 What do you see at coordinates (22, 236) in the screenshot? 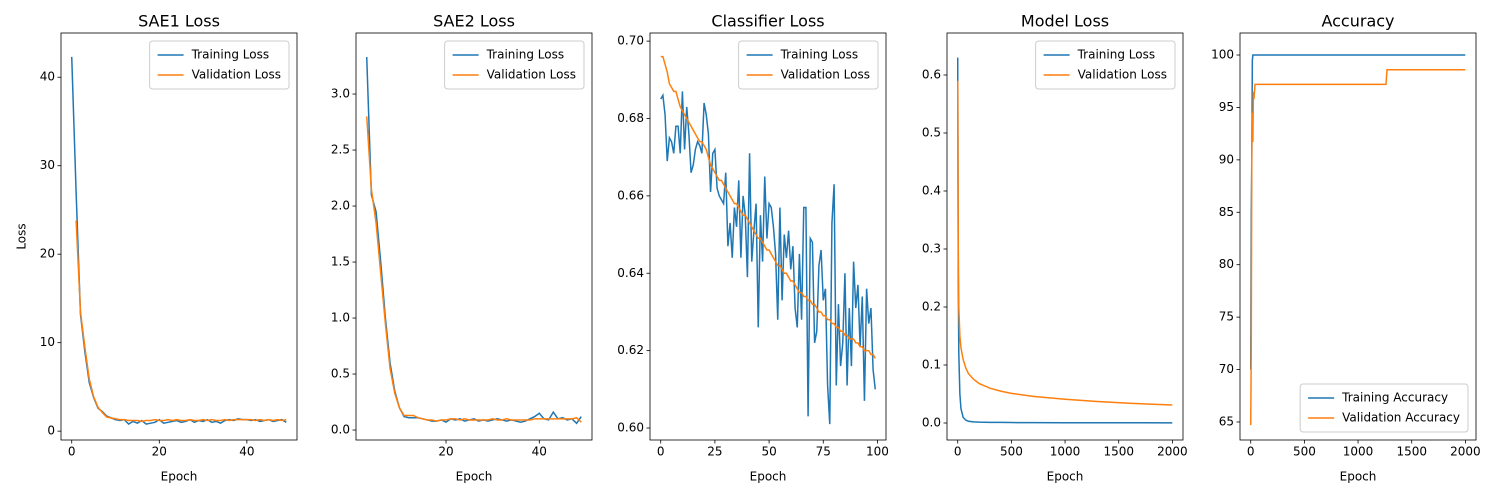
I see `y-axis-label: Loss` at bounding box center [22, 236].